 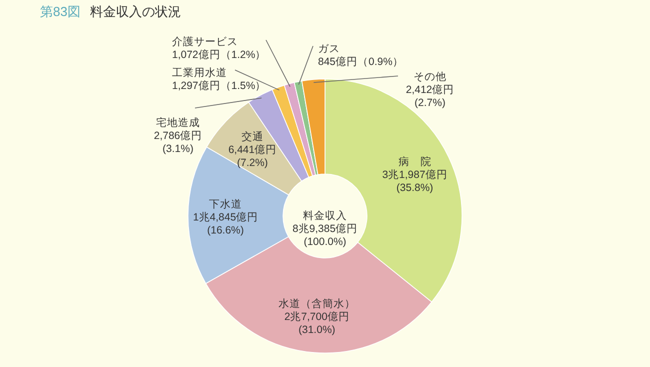 I want to click on slice-label: 水道（含簡水）, so click(x=317, y=303).